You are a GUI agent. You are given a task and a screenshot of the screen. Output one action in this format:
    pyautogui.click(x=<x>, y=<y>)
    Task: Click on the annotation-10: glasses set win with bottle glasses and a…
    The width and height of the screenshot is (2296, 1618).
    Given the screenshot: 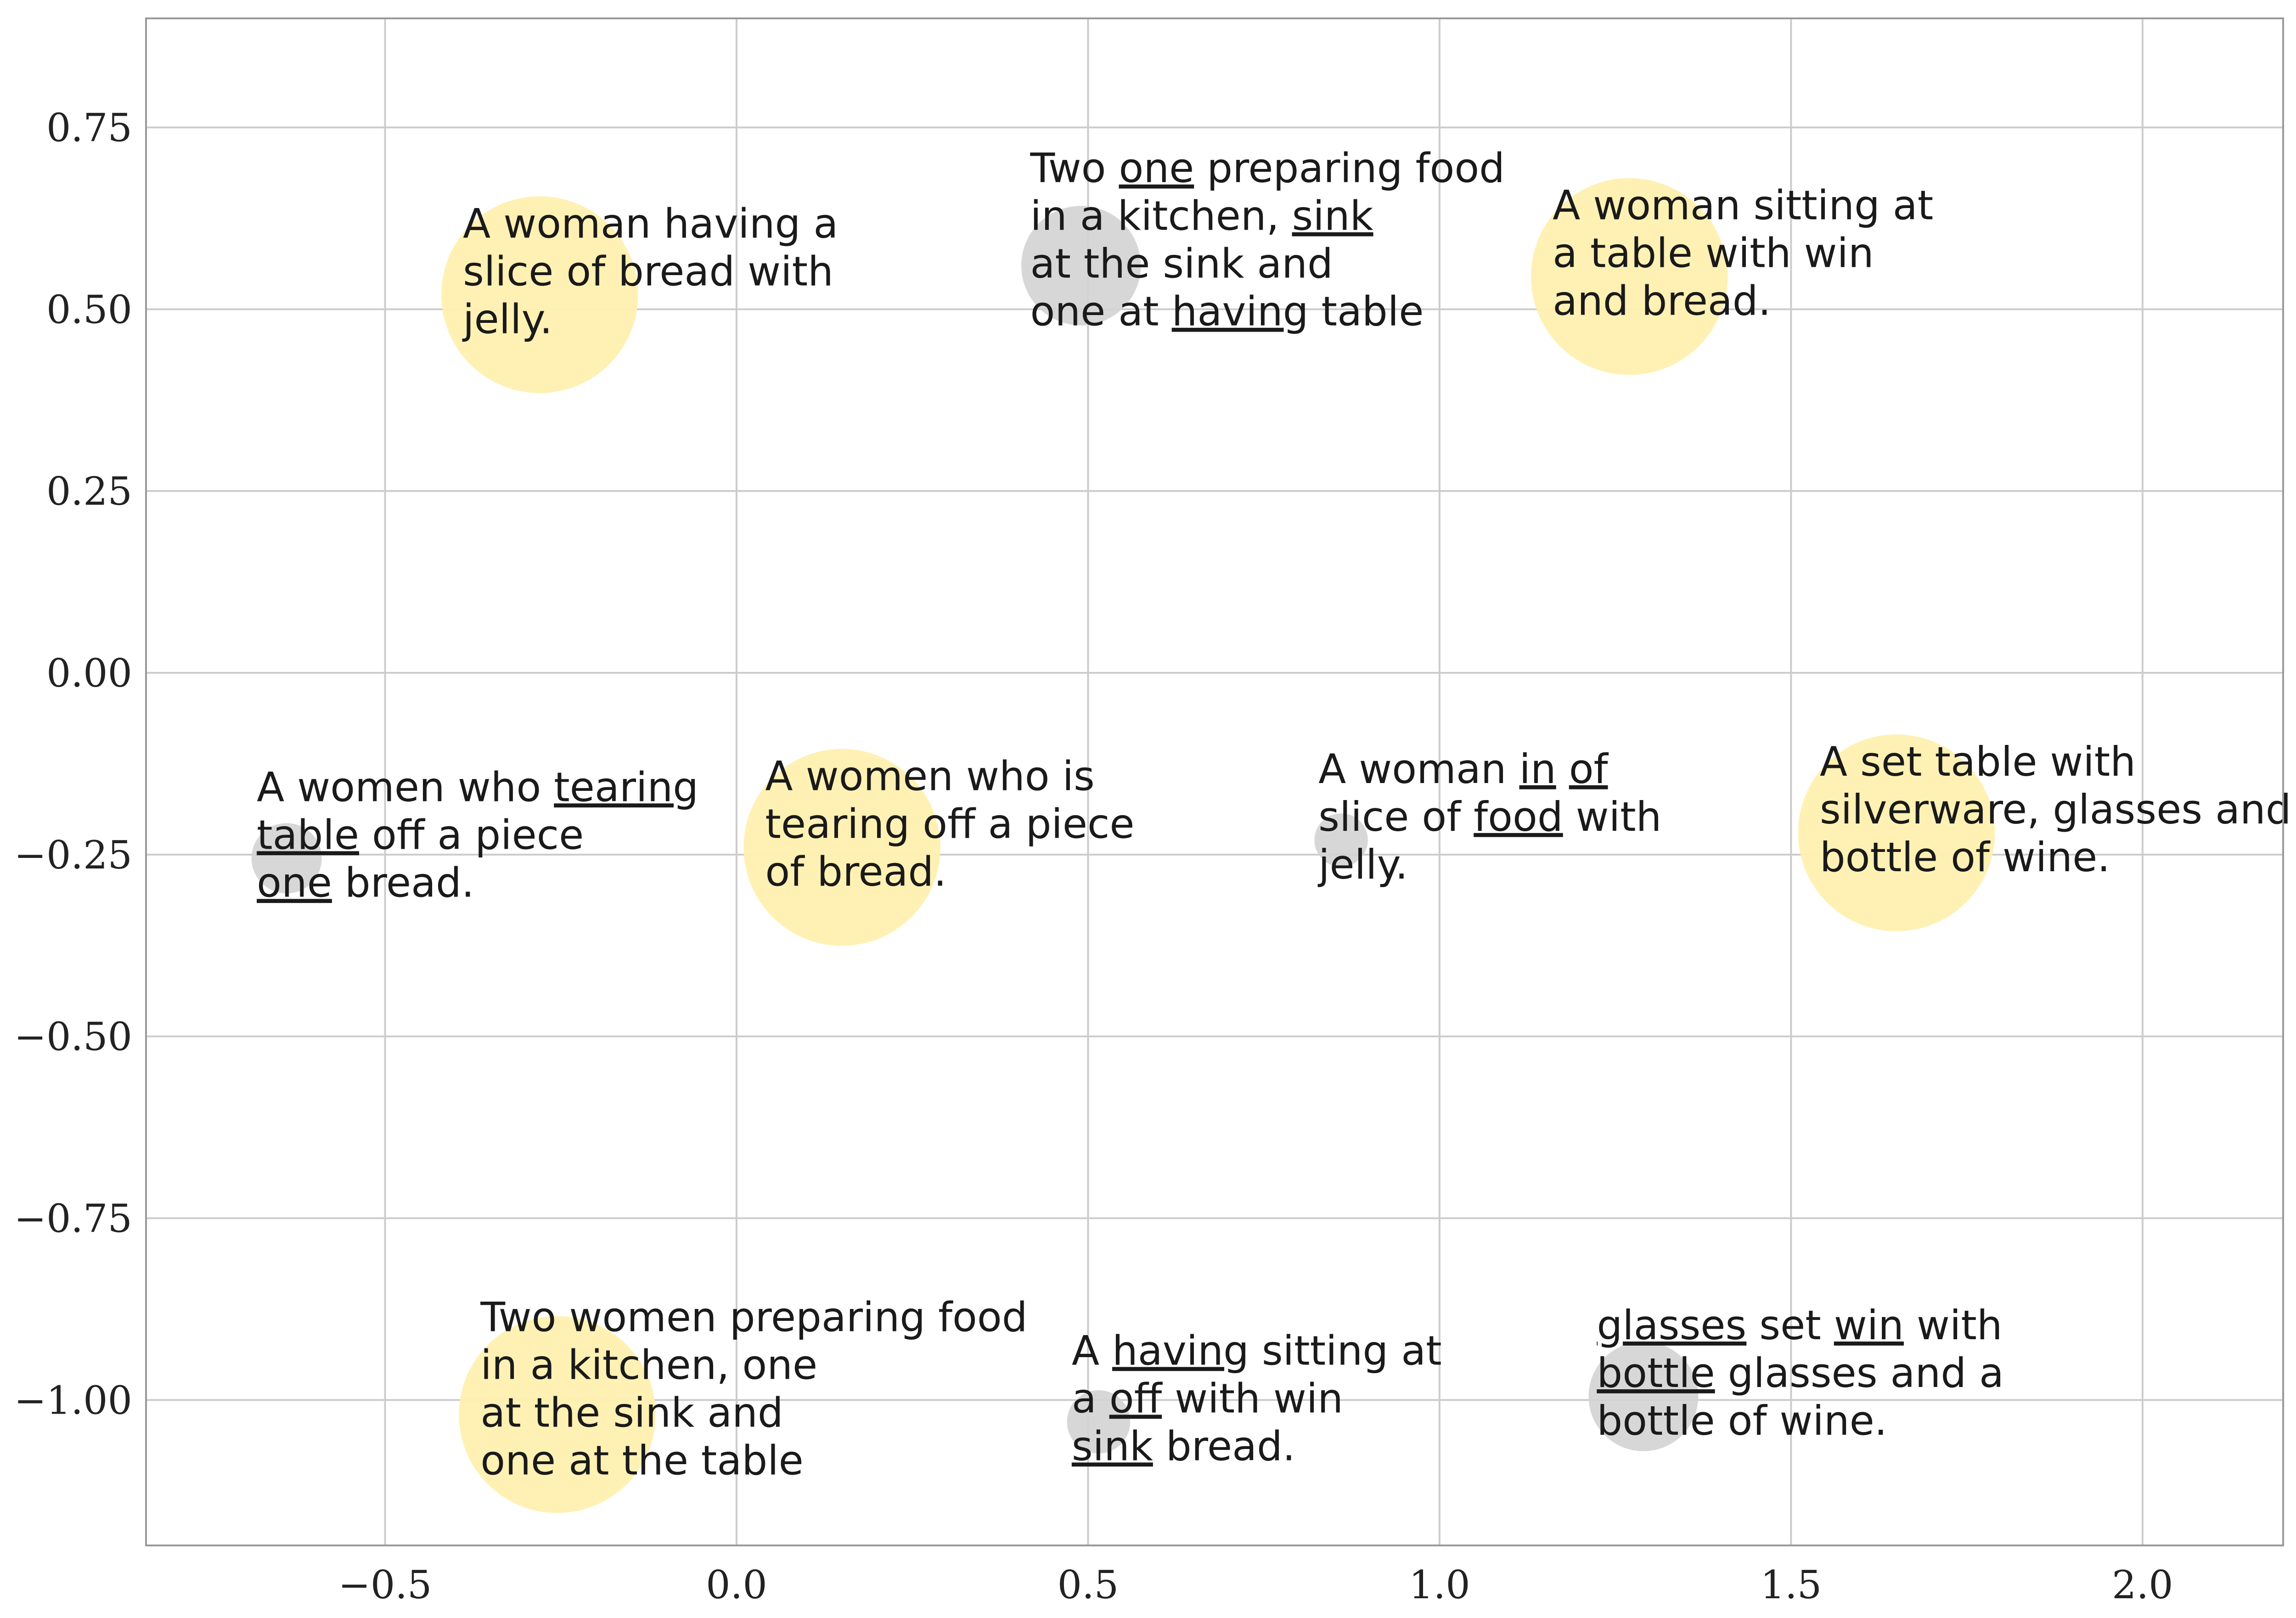 What is the action you would take?
    pyautogui.click(x=1800, y=1373)
    